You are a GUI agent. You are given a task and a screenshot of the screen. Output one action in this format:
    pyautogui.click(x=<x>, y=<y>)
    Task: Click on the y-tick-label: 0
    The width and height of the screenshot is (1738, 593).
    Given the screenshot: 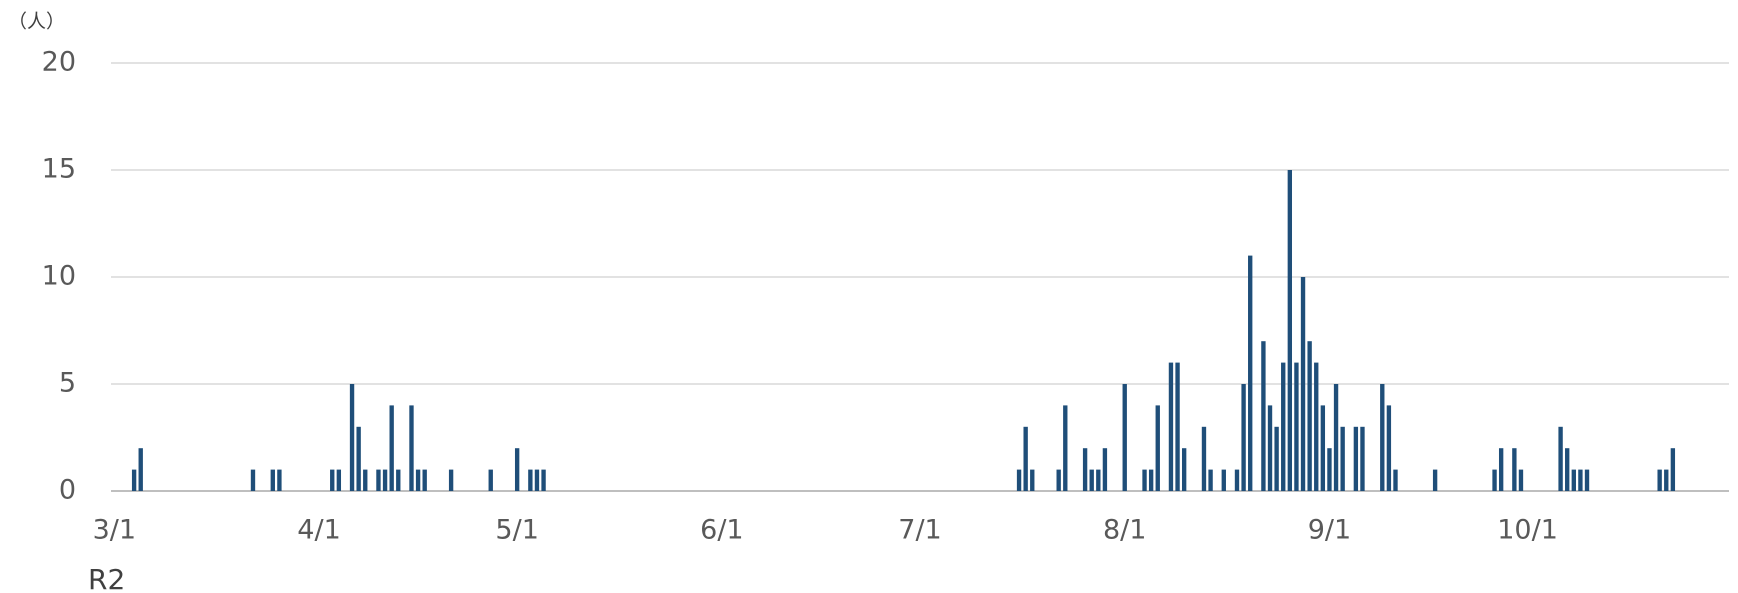 What is the action you would take?
    pyautogui.click(x=67, y=490)
    